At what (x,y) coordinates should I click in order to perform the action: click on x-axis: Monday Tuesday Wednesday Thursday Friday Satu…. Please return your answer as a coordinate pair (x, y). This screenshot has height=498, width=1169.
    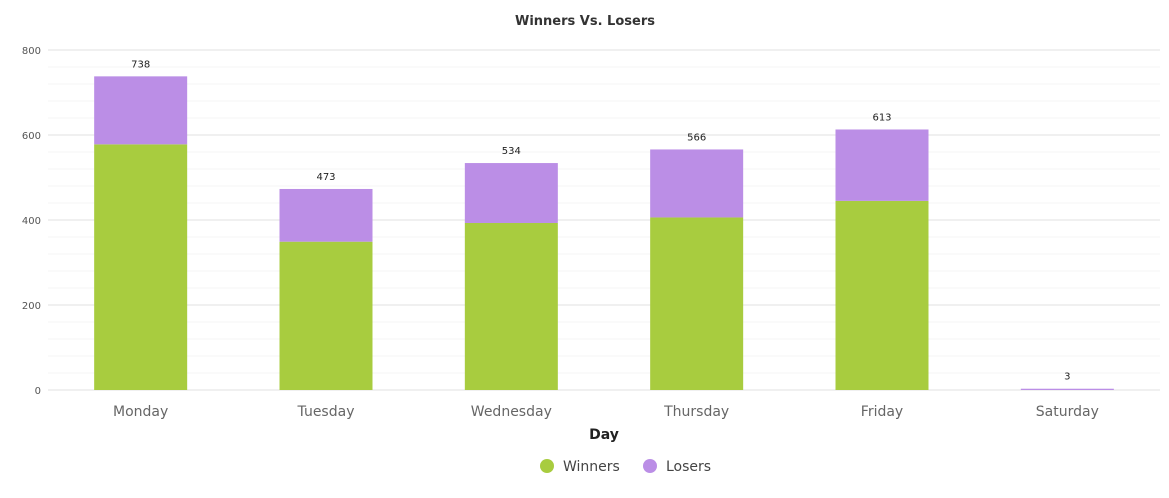
    Looking at the image, I should click on (606, 412).